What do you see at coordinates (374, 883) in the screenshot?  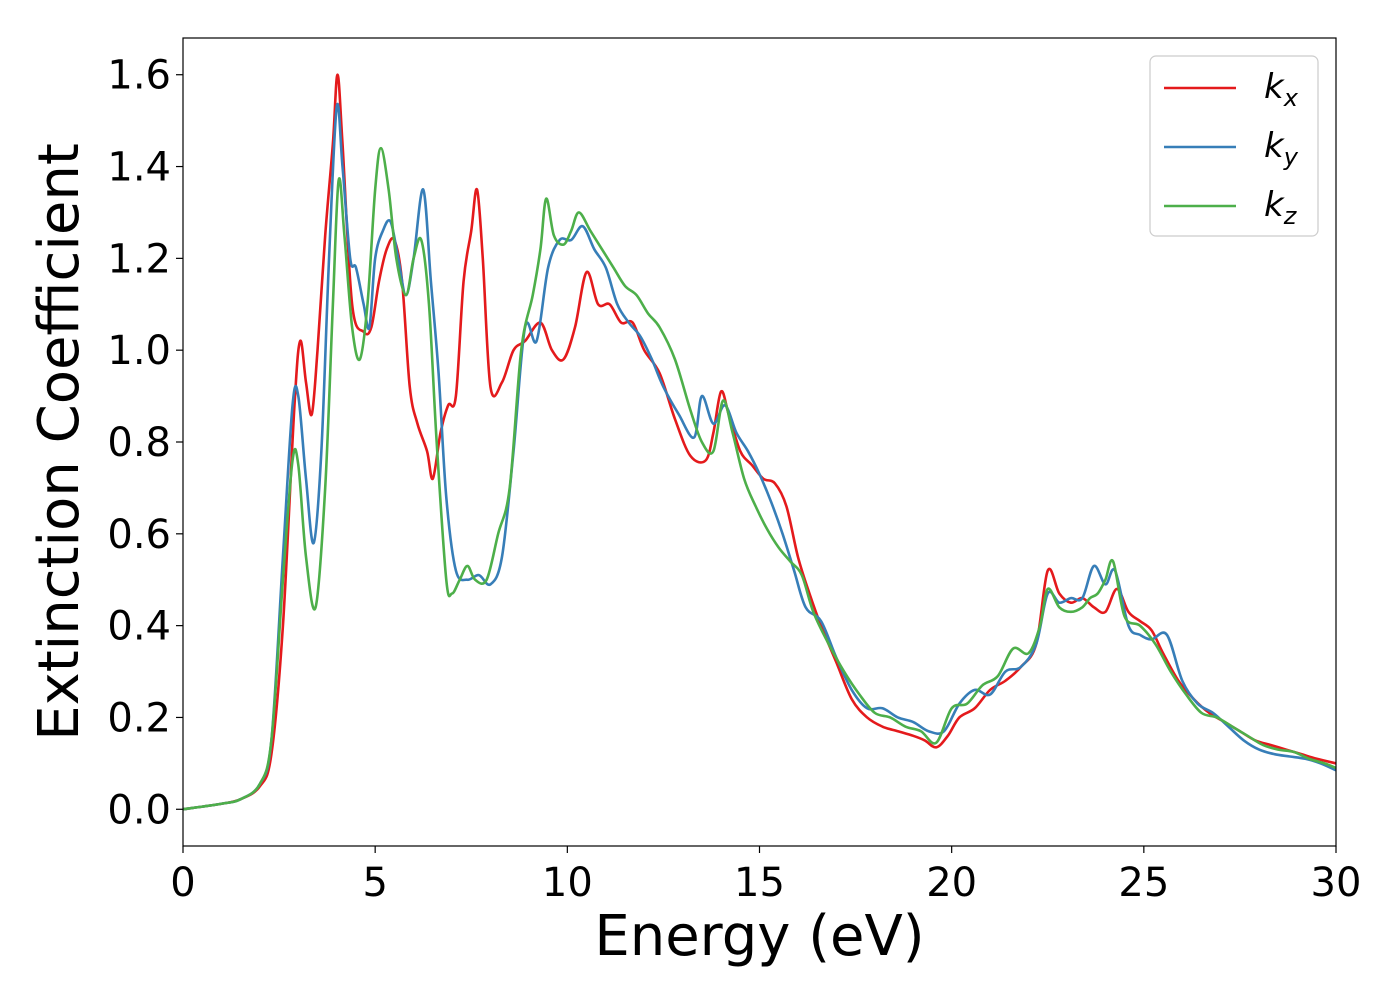 I see `x-tick-label: 5` at bounding box center [374, 883].